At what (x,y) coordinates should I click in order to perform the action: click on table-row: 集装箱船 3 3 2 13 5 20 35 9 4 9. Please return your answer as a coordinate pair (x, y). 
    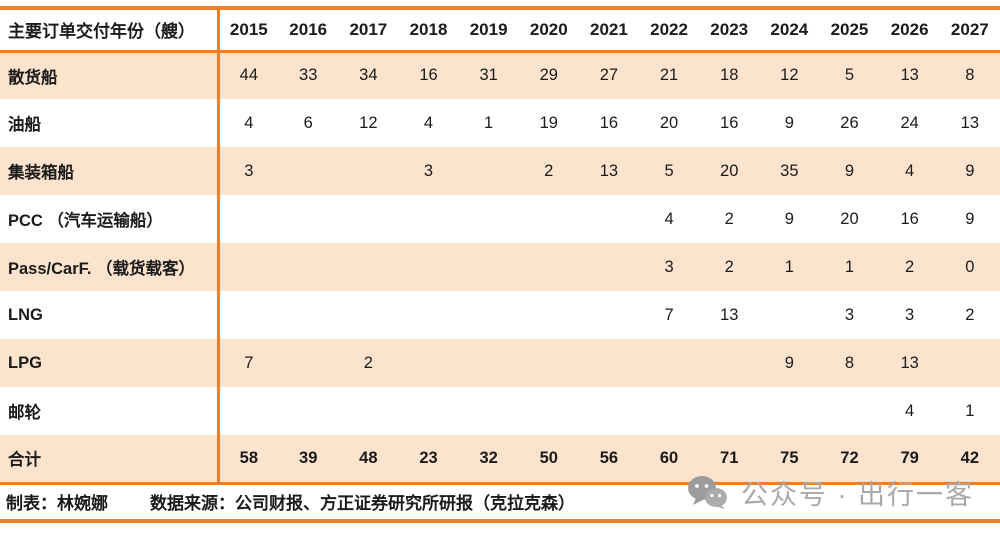
    Looking at the image, I should click on (500, 171).